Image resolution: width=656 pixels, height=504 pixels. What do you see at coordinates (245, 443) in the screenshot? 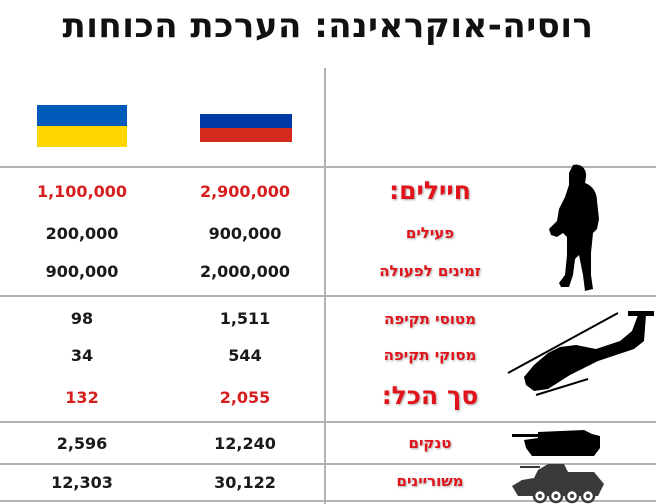
I see `russia-tanks: 12,240` at bounding box center [245, 443].